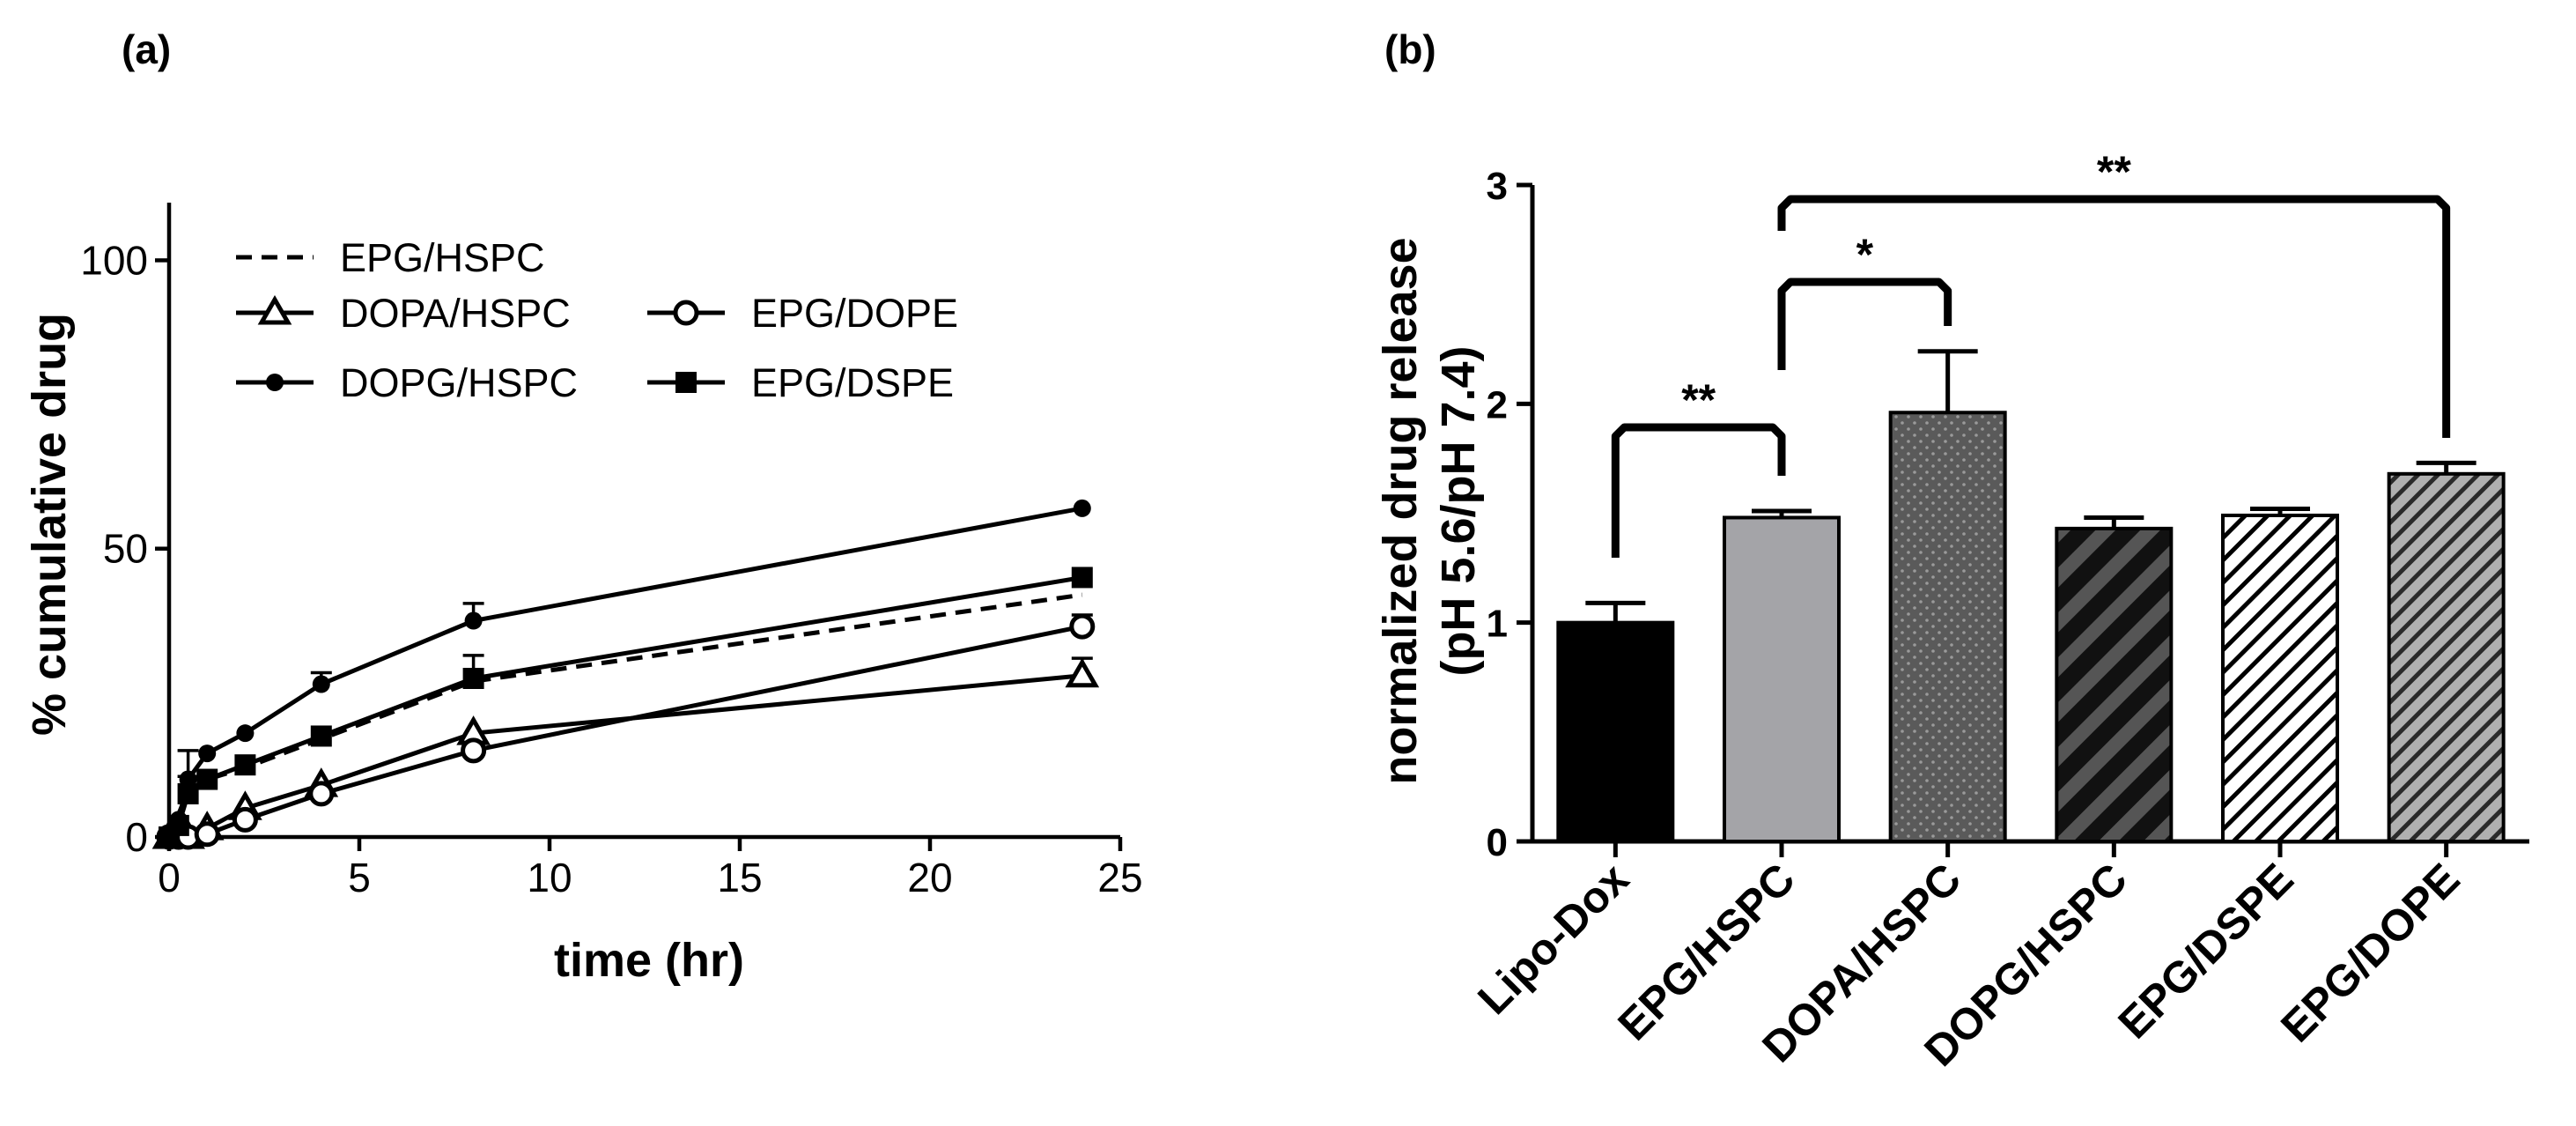  What do you see at coordinates (929, 877) in the screenshot?
I see `panel-a-x-tick-label: 20` at bounding box center [929, 877].